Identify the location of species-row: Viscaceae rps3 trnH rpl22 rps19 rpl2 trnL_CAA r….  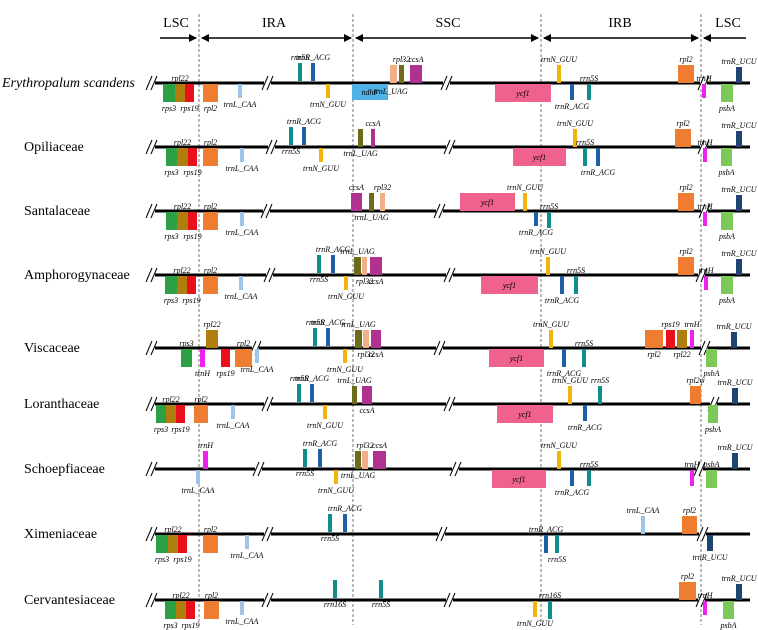
(388, 348).